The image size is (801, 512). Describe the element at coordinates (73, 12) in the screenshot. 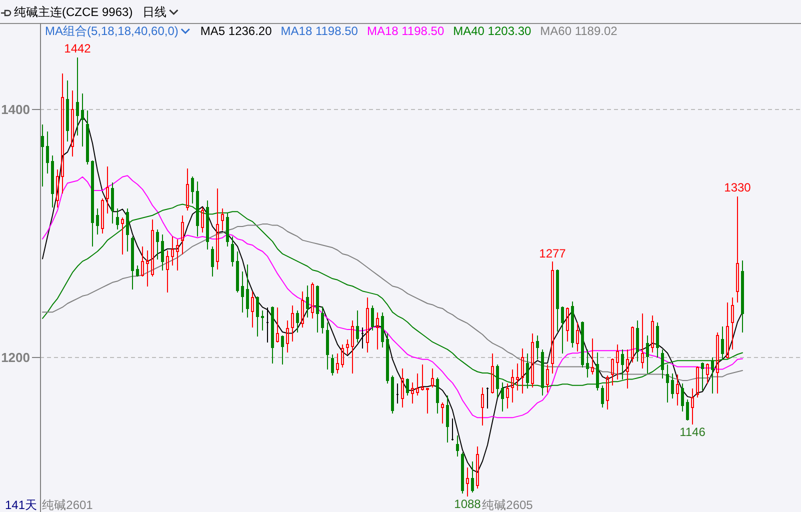

I see `chart-title: 纯碱主连(CZCE 9963)` at that location.